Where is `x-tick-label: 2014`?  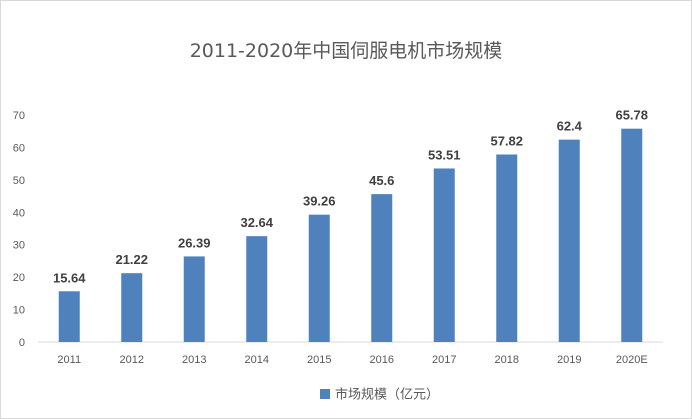
x-tick-label: 2014 is located at coordinates (257, 360).